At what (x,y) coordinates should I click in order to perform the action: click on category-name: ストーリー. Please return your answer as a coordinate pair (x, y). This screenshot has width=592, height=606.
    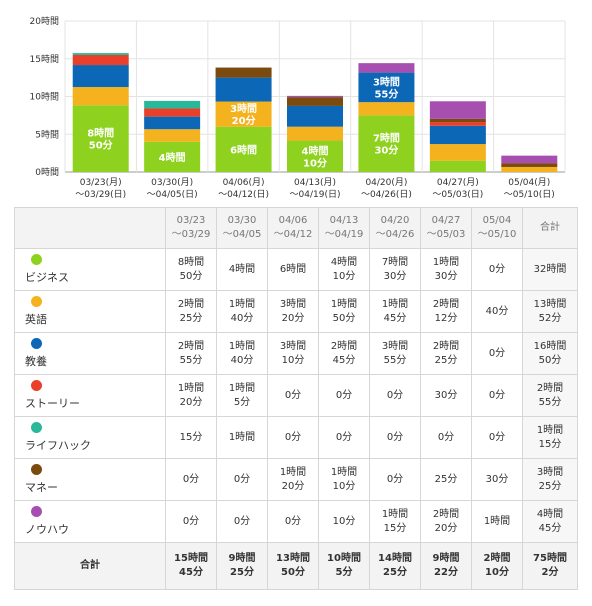
    Looking at the image, I should click on (52, 403).